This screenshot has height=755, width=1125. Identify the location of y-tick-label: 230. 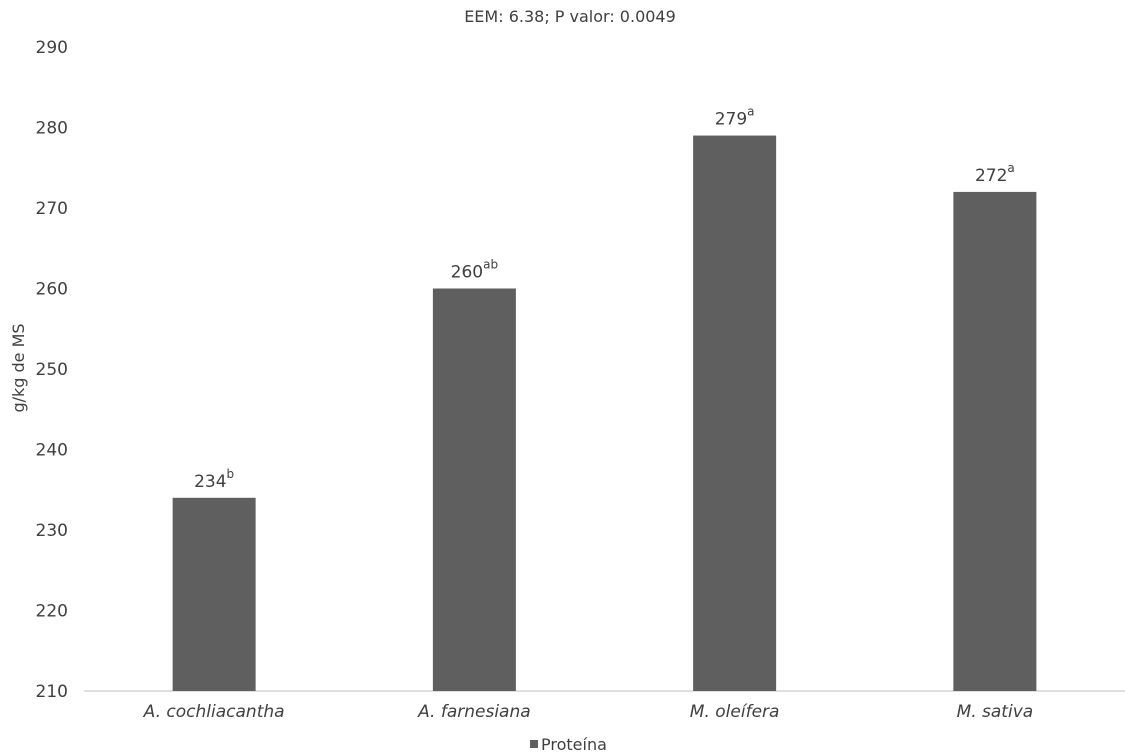
(52, 531).